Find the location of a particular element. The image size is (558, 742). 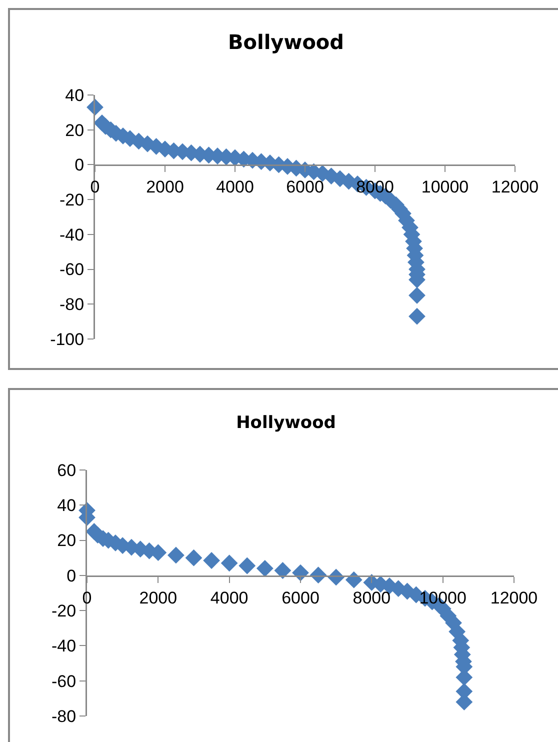

y-tick-label: -100 is located at coordinates (67, 339).